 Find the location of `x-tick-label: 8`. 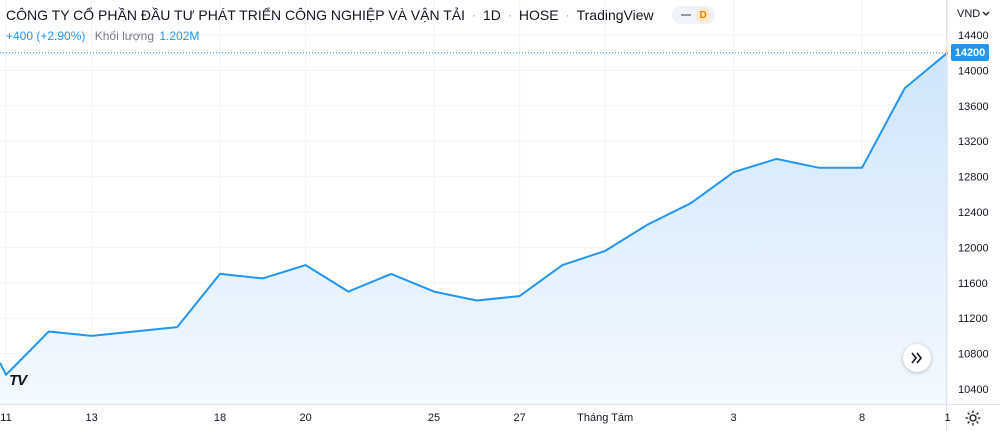

x-tick-label: 8 is located at coordinates (862, 418).